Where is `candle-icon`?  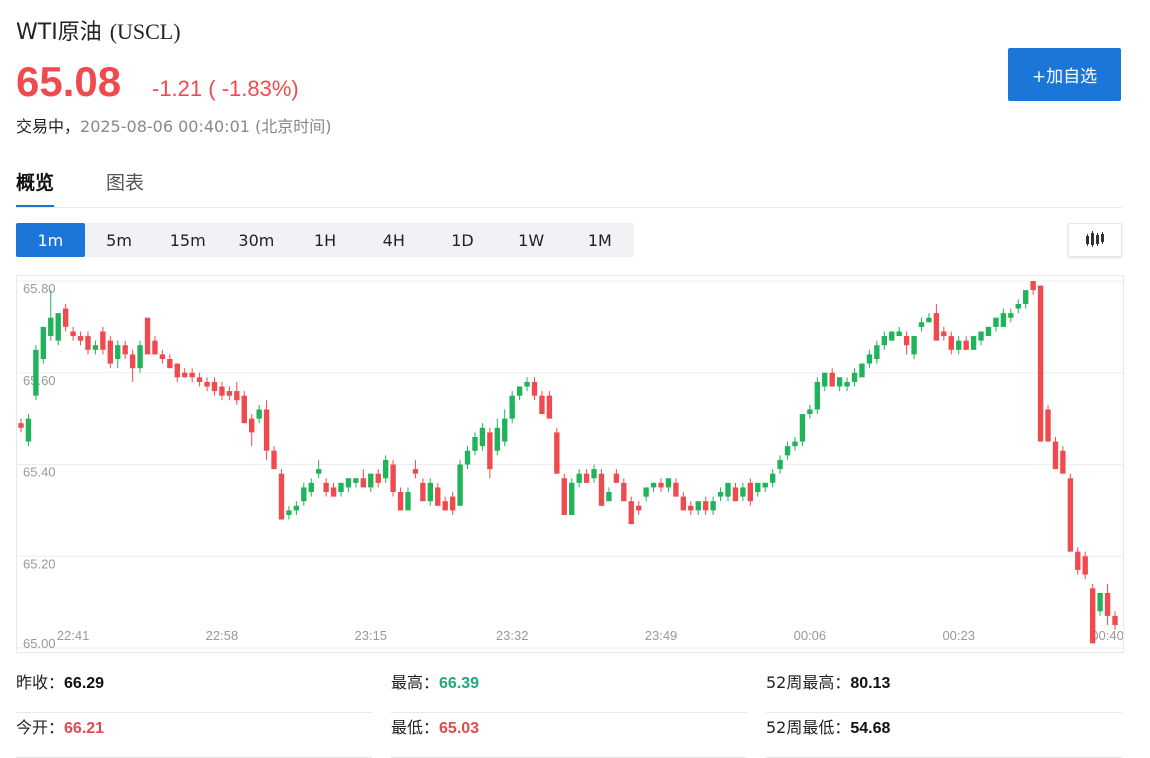
candle-icon is located at coordinates (1095, 239).